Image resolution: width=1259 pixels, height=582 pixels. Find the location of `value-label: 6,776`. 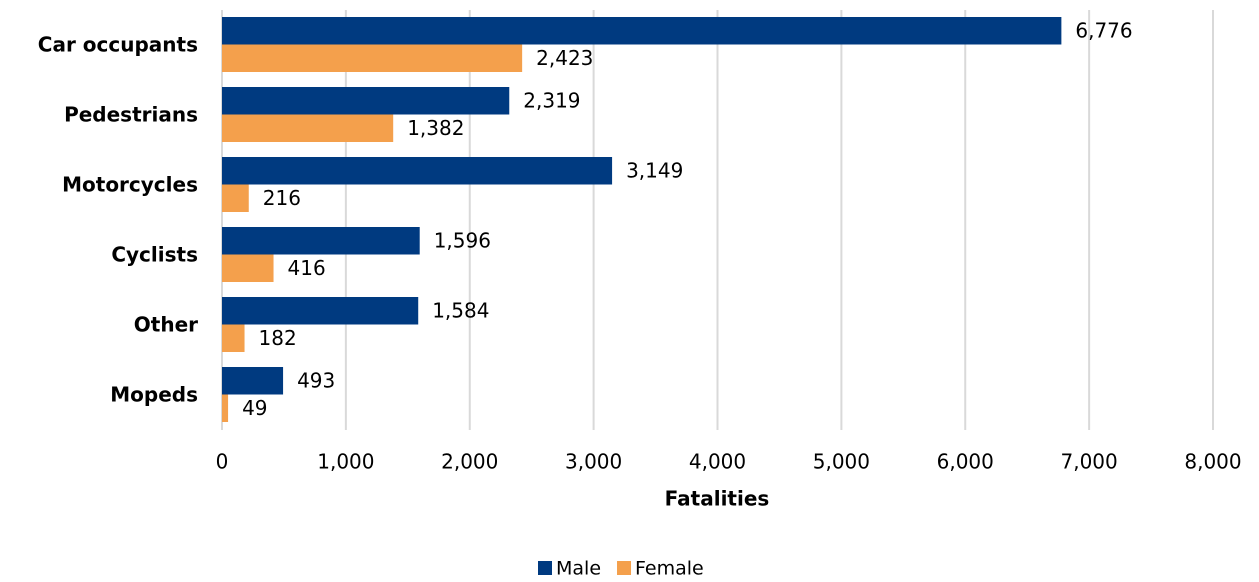

value-label: 6,776 is located at coordinates (1103, 30).